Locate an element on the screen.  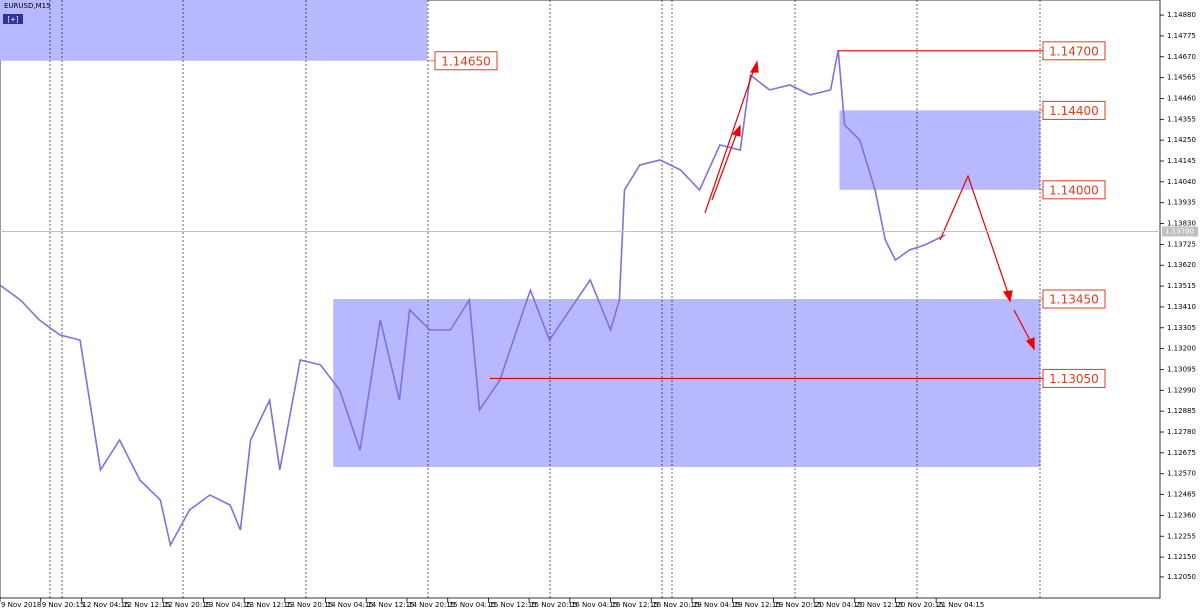
x-tick-label: 9 Nov 20:15 is located at coordinates (63, 605).